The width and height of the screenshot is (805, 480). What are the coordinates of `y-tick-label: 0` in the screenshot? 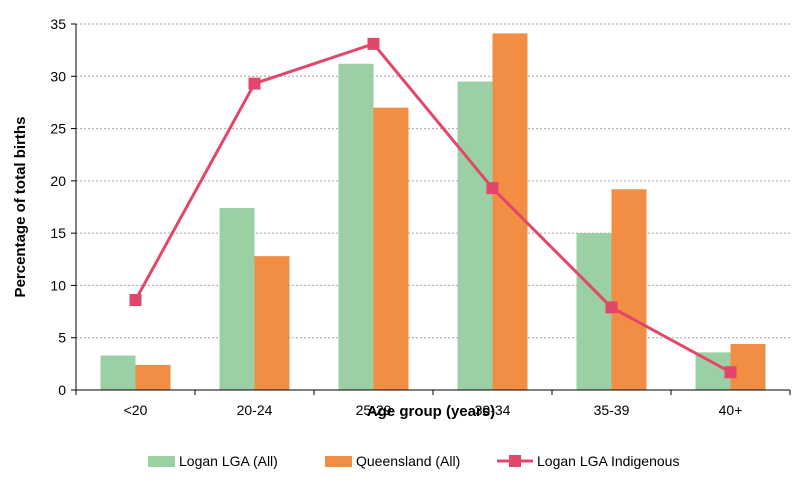 It's located at (62, 390).